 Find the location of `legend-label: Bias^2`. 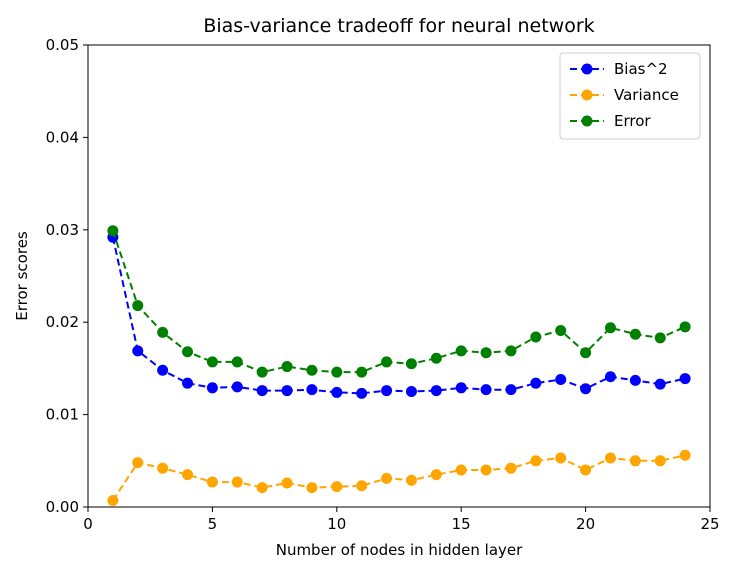

legend-label: Bias^2 is located at coordinates (641, 69).